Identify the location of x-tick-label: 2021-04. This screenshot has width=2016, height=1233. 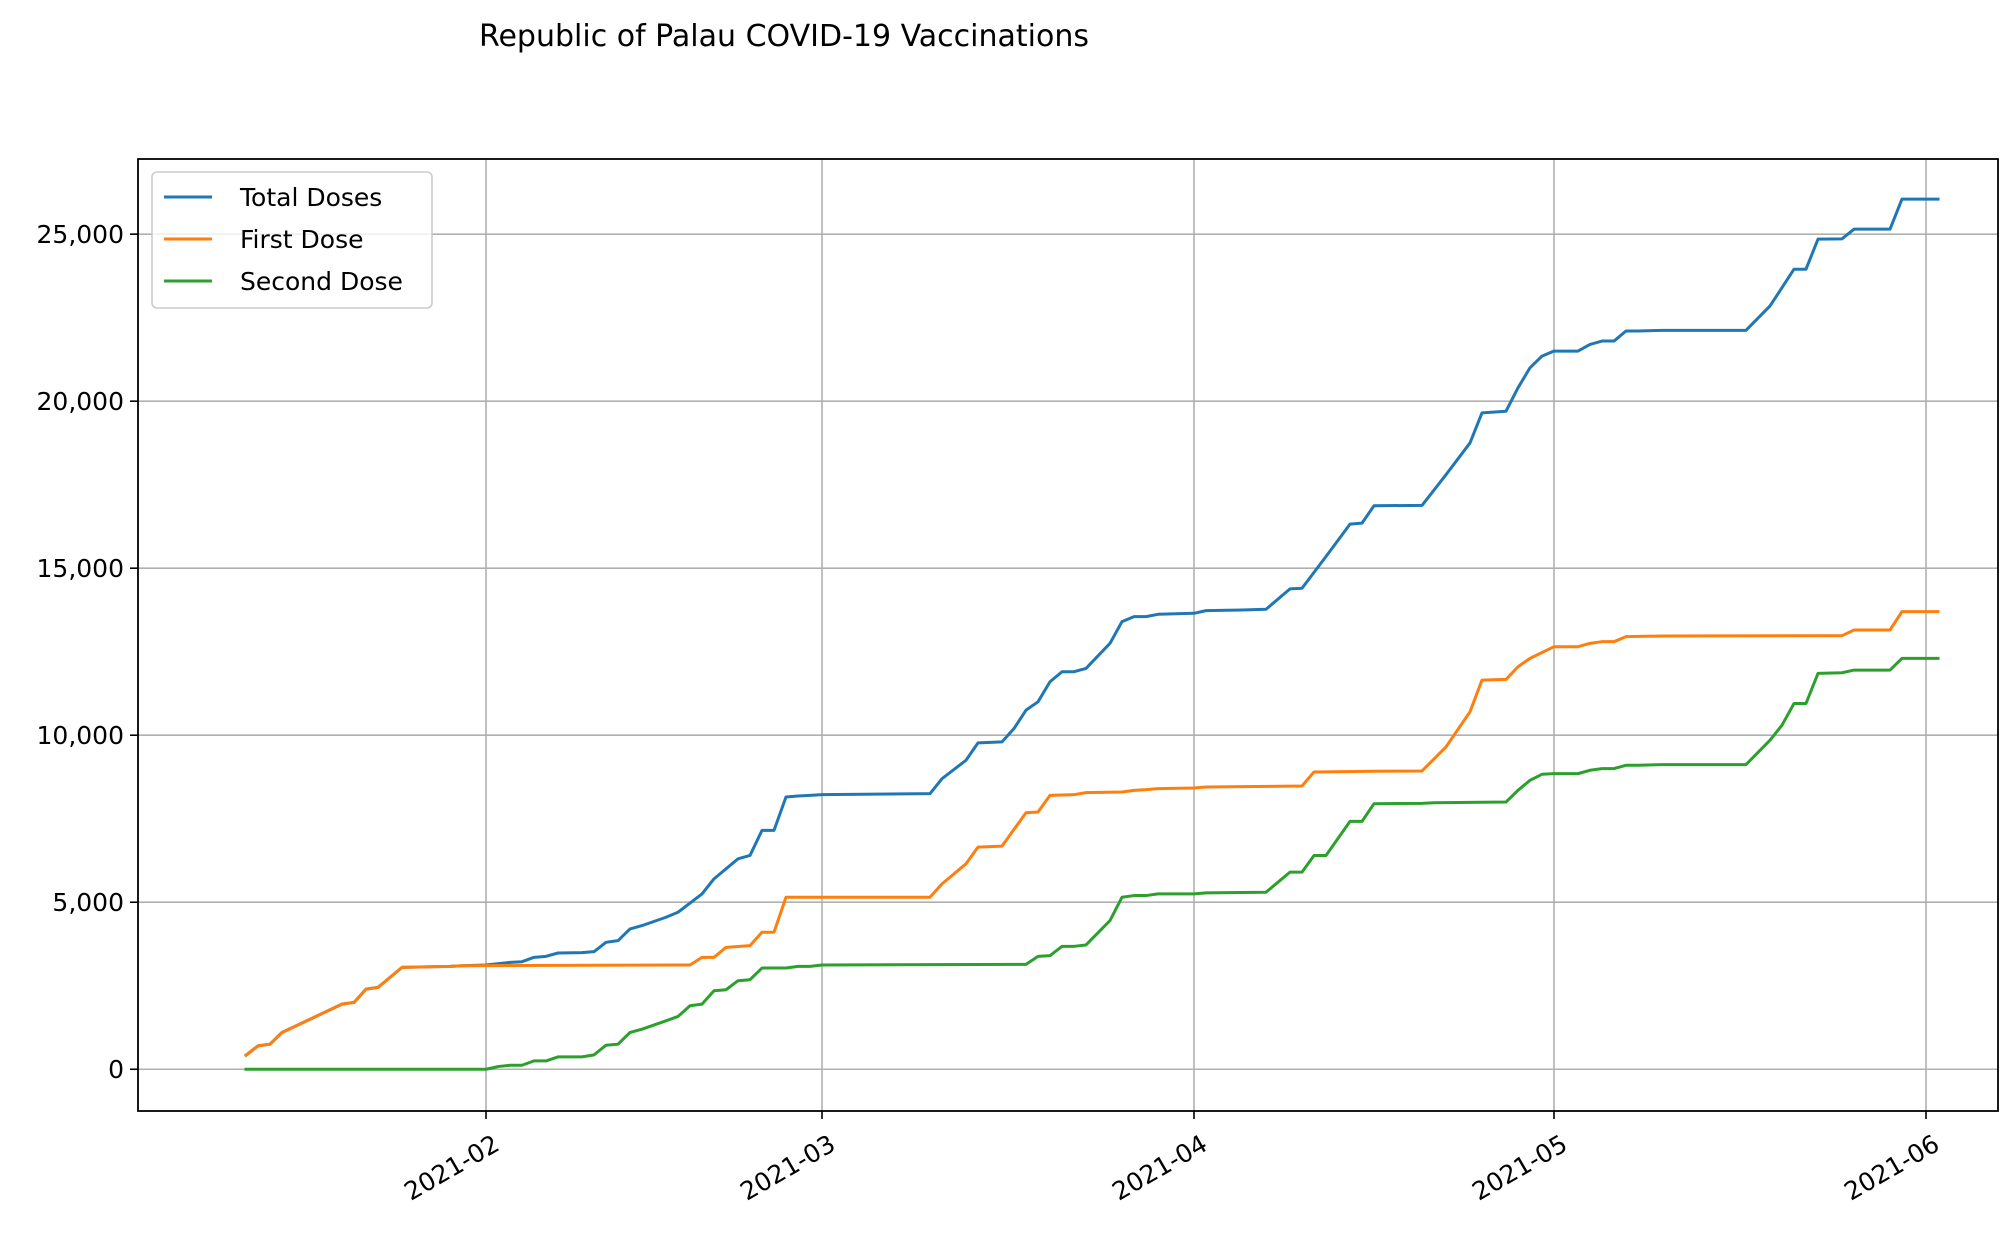
(1159, 1167).